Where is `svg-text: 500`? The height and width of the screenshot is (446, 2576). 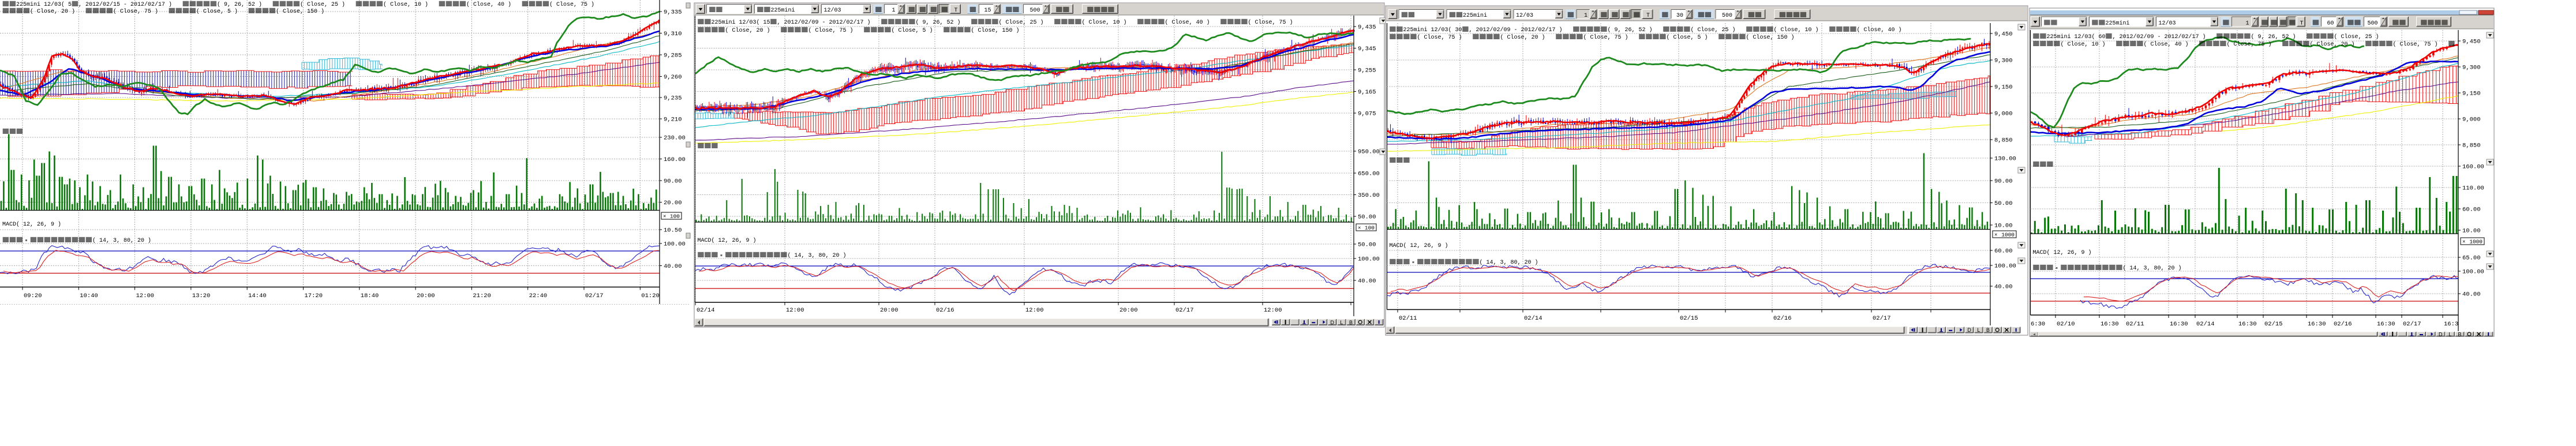
svg-text: 500 is located at coordinates (1727, 16).